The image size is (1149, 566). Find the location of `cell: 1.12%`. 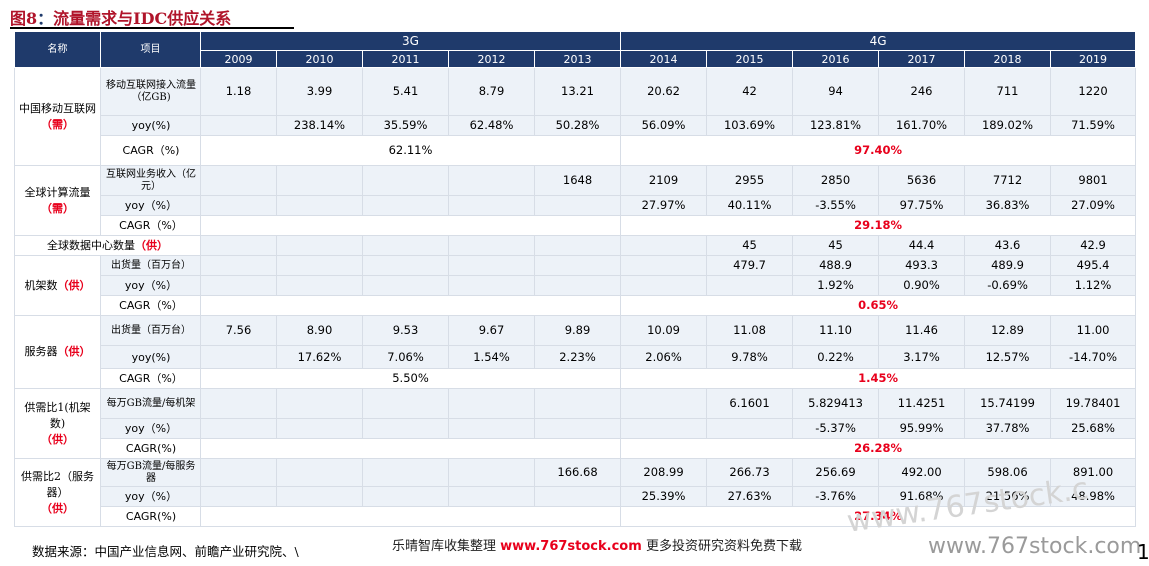

cell: 1.12% is located at coordinates (1093, 285).